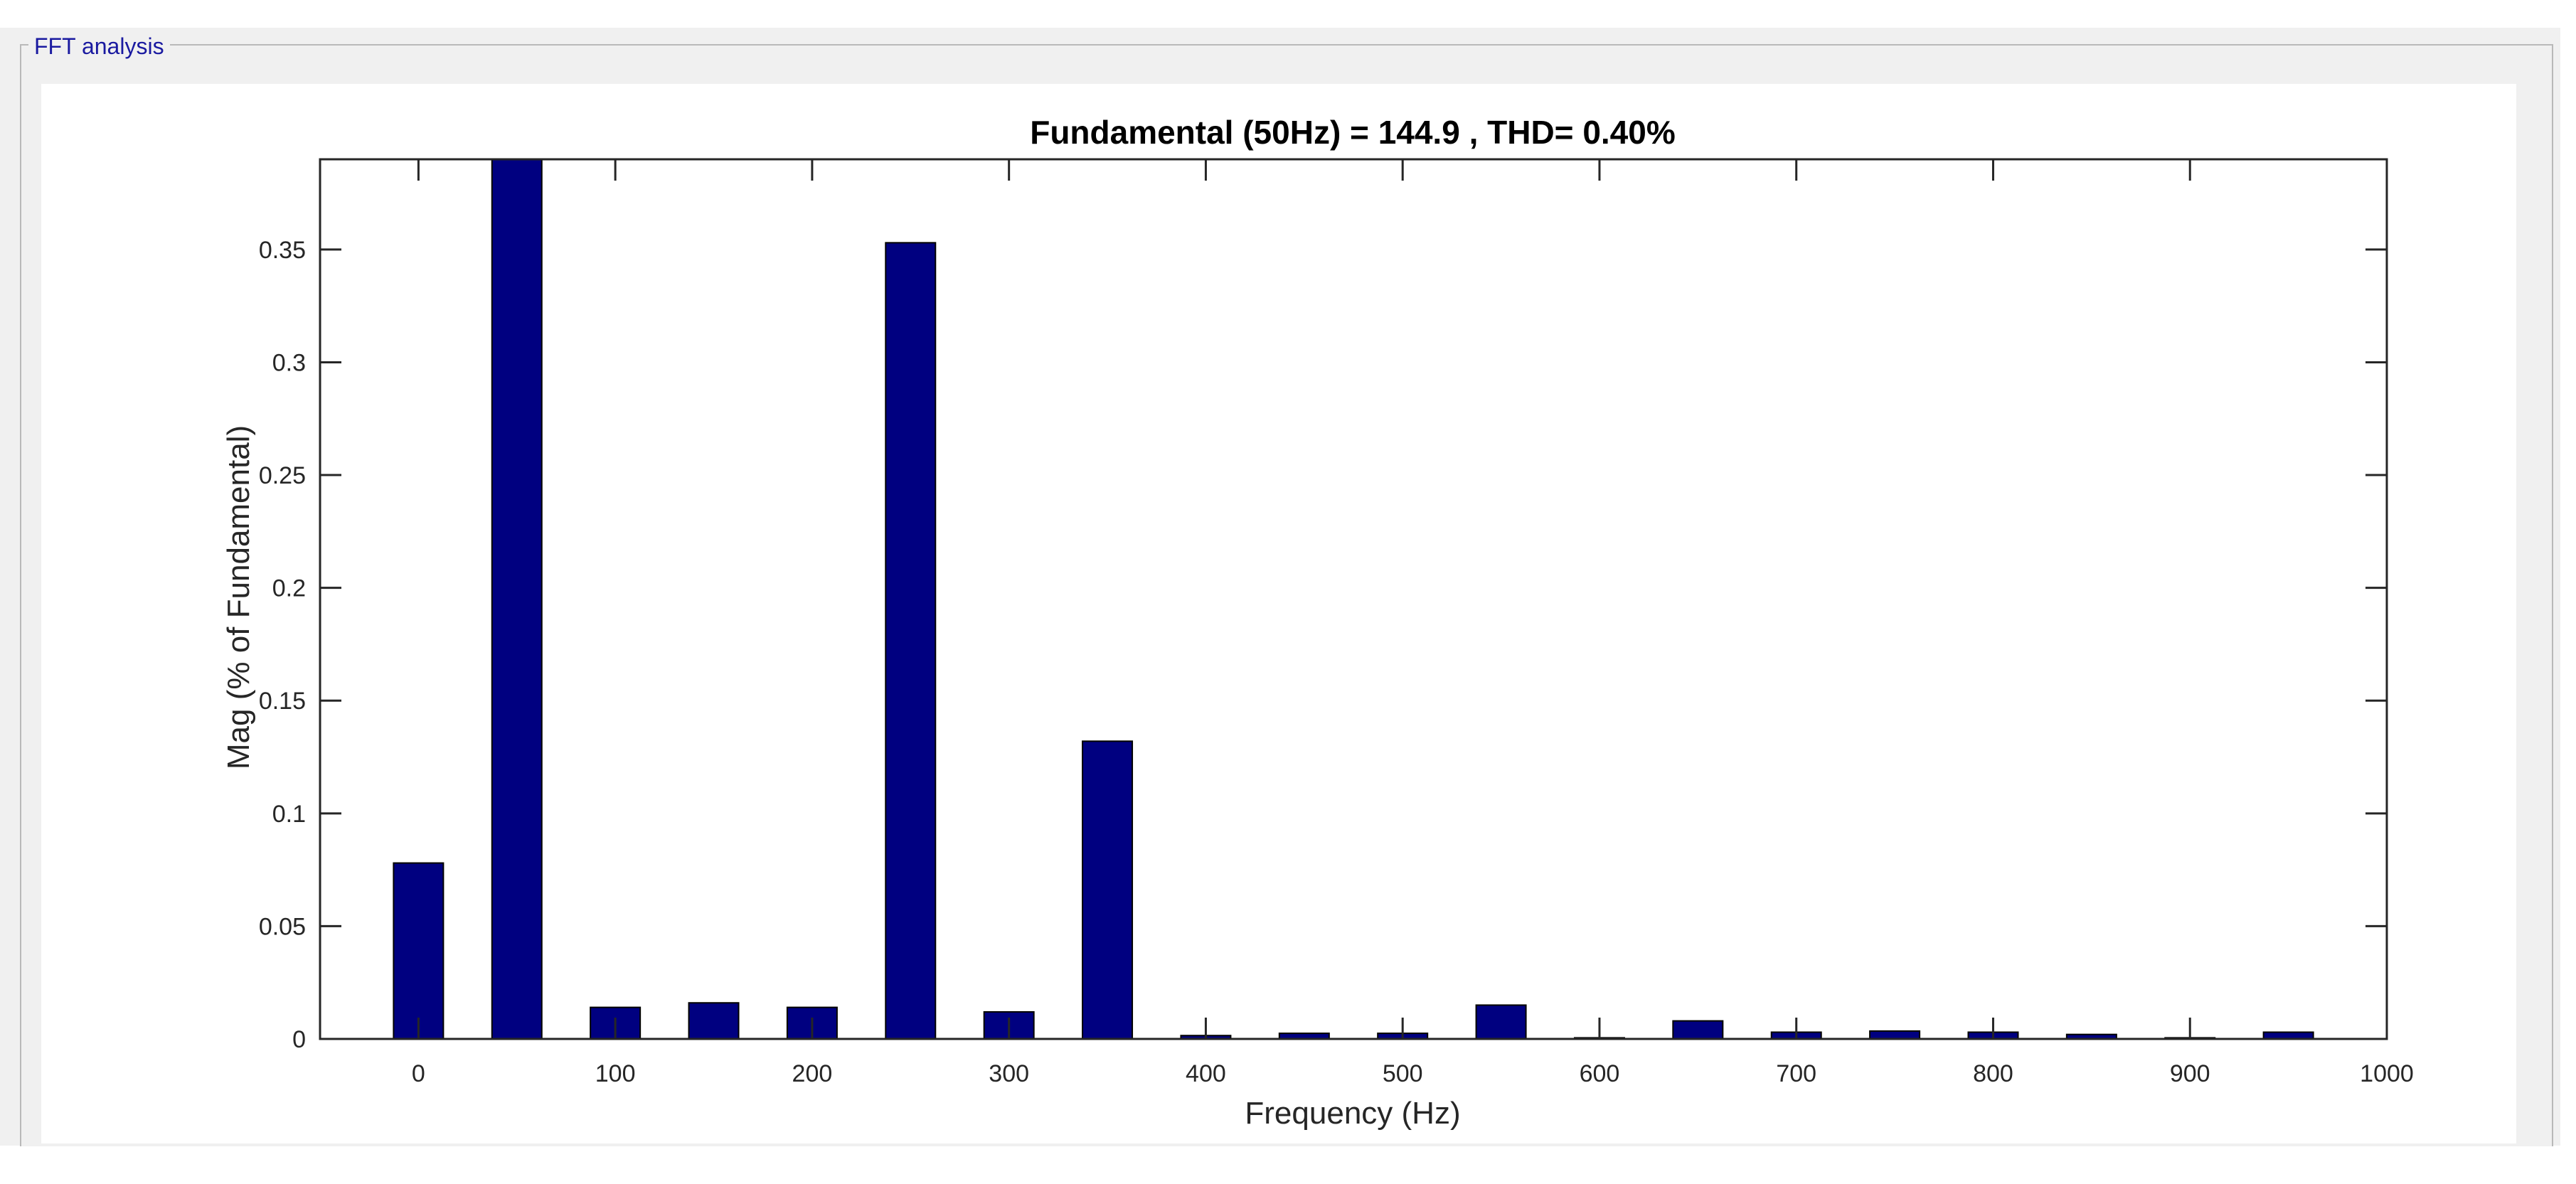 The width and height of the screenshot is (2576, 1184). I want to click on panel-title: FFT analysis, so click(99, 46).